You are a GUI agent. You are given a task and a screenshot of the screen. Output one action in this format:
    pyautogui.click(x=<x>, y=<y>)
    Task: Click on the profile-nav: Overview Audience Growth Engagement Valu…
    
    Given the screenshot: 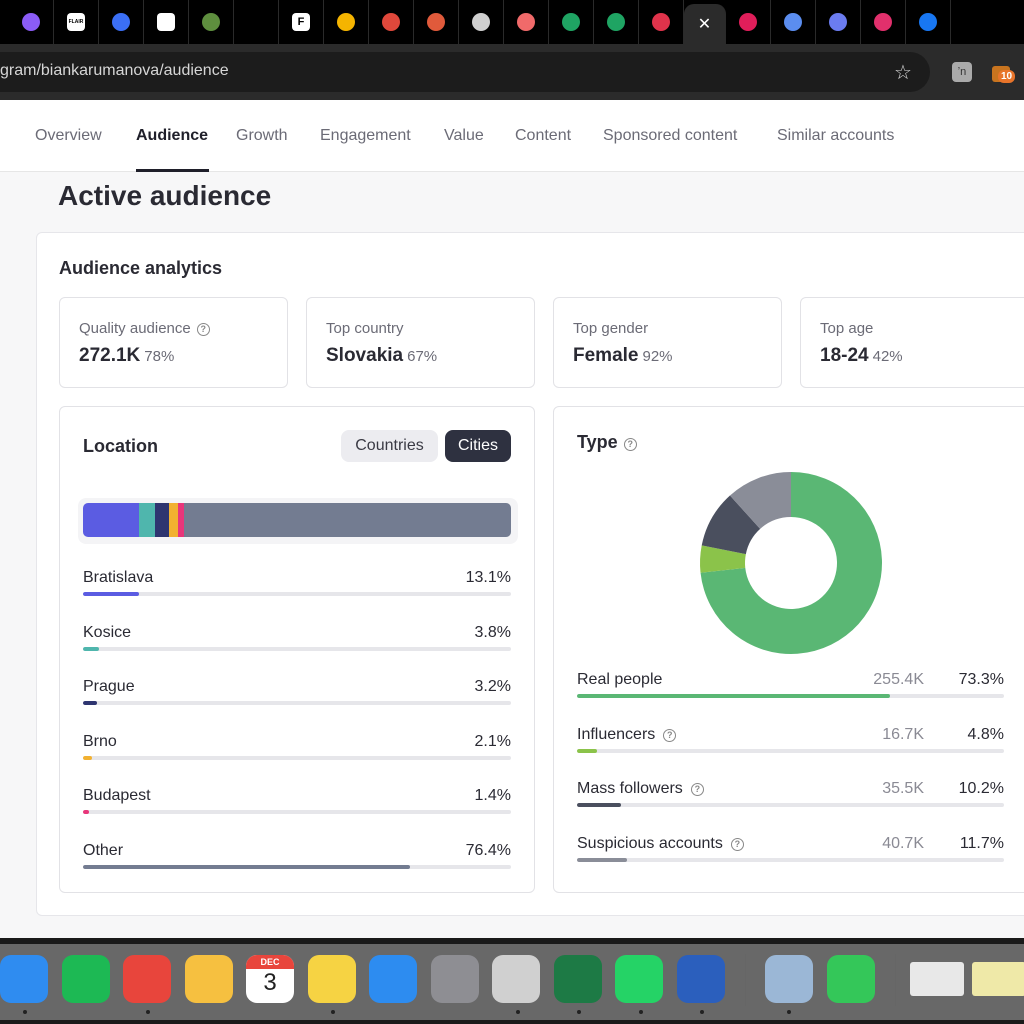 What is the action you would take?
    pyautogui.click(x=512, y=136)
    